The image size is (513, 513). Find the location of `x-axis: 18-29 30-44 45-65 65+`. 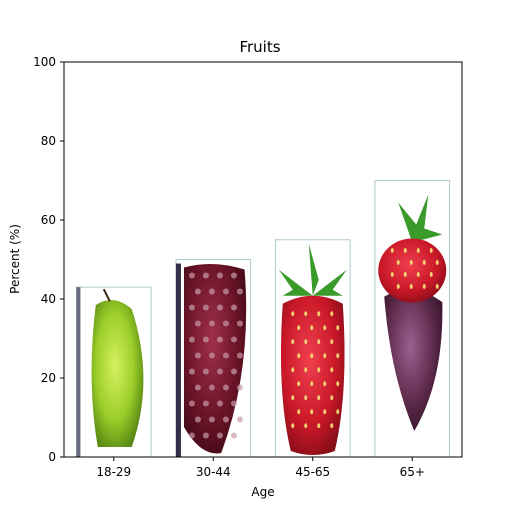

x-axis: 18-29 30-44 45-65 65+ is located at coordinates (260, 468).